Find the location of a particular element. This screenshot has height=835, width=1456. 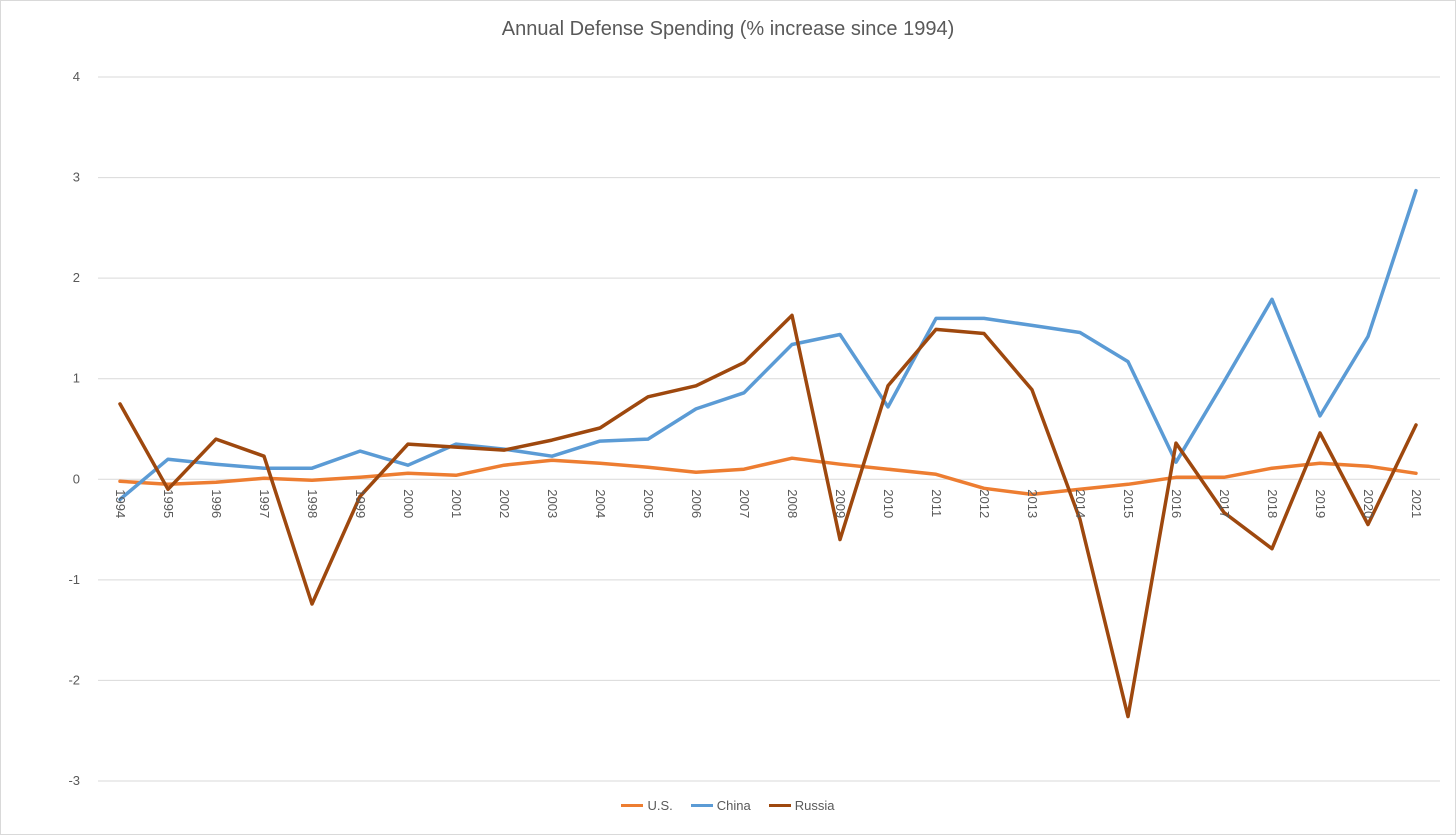

x-tick-label: 2019 is located at coordinates (1320, 503).